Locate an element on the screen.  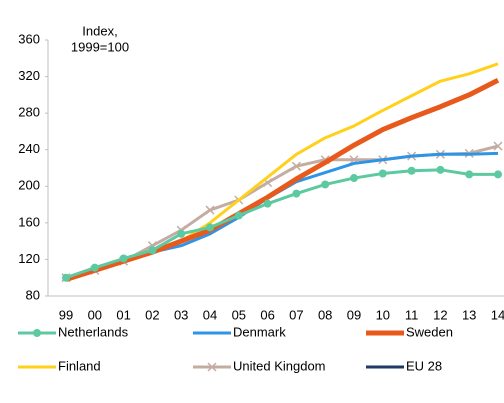
legend-label: EU 28 is located at coordinates (424, 365).